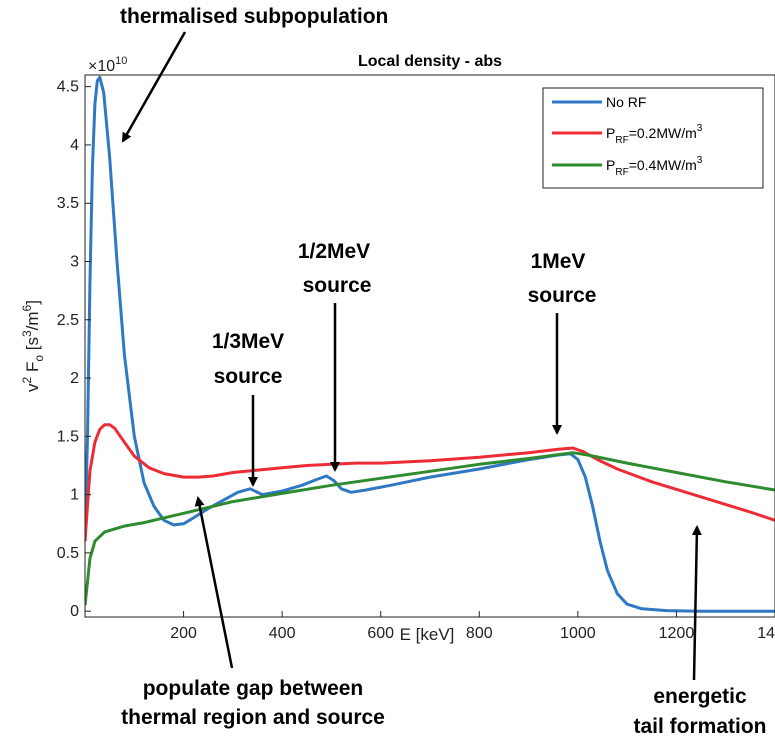  What do you see at coordinates (654, 166) in the screenshot?
I see `legend-label-p04: PRF=0.4MW/m3` at bounding box center [654, 166].